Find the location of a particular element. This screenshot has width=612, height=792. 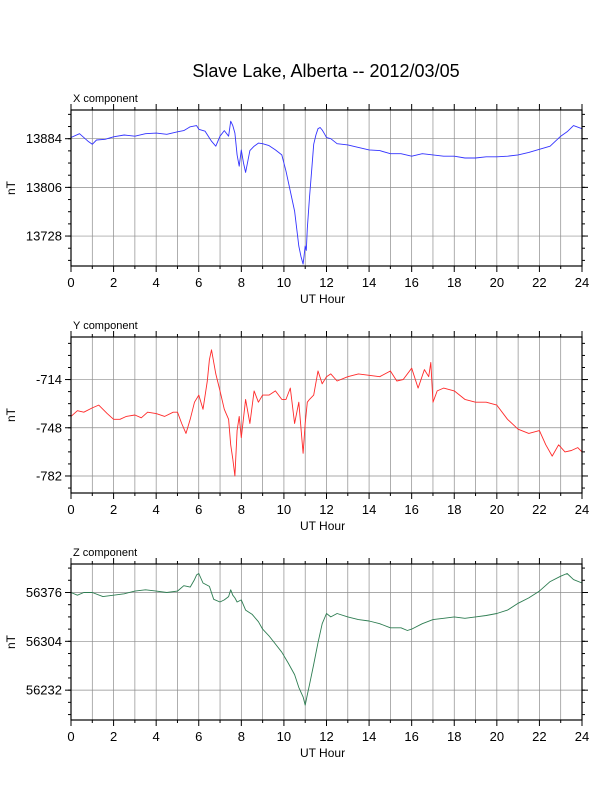

y-tick-label: -782 is located at coordinates (49, 475).